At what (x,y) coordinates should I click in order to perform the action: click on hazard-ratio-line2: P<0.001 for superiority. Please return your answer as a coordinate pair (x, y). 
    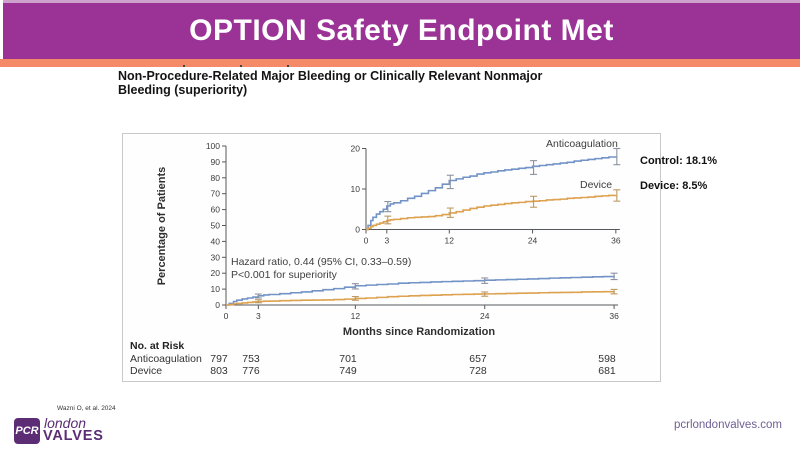
    Looking at the image, I should click on (284, 275).